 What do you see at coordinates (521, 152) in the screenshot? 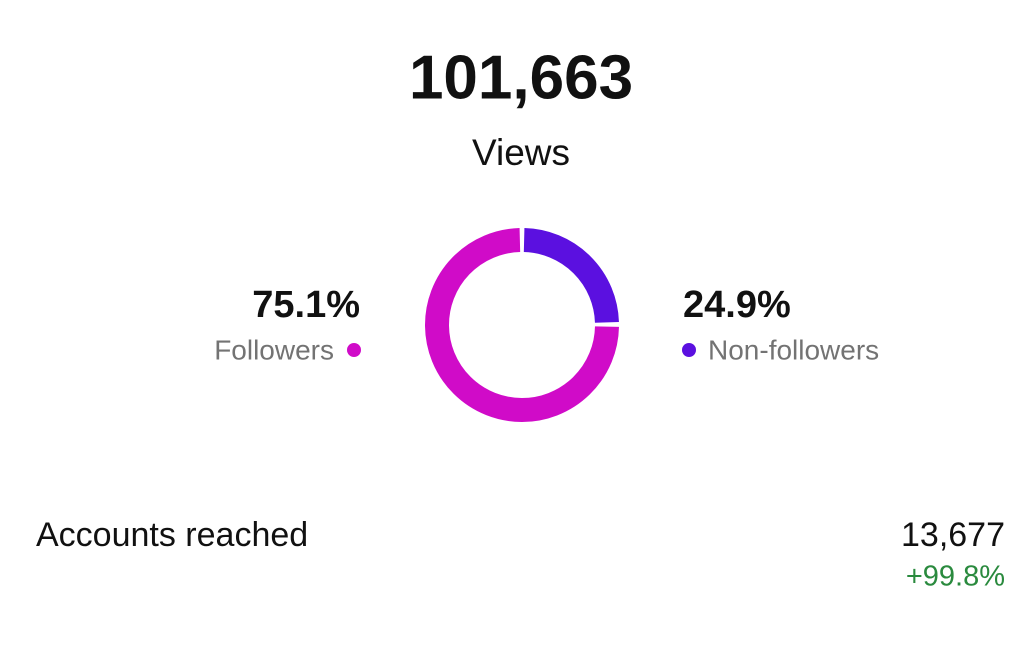
I see `total-label: Views` at bounding box center [521, 152].